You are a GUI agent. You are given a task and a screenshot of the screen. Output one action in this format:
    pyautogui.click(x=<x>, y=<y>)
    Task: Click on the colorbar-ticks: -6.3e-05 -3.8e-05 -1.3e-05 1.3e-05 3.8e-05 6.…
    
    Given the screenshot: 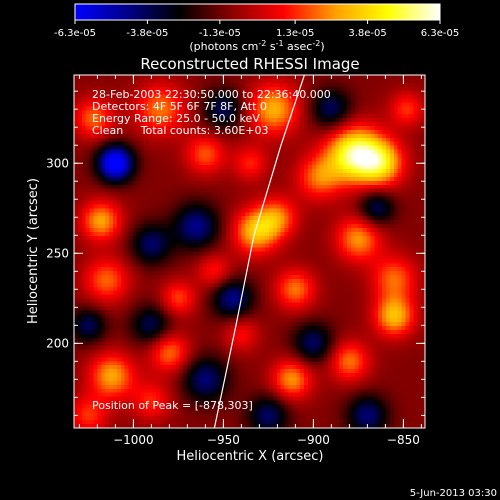 What is the action you would take?
    pyautogui.click(x=256, y=29)
    